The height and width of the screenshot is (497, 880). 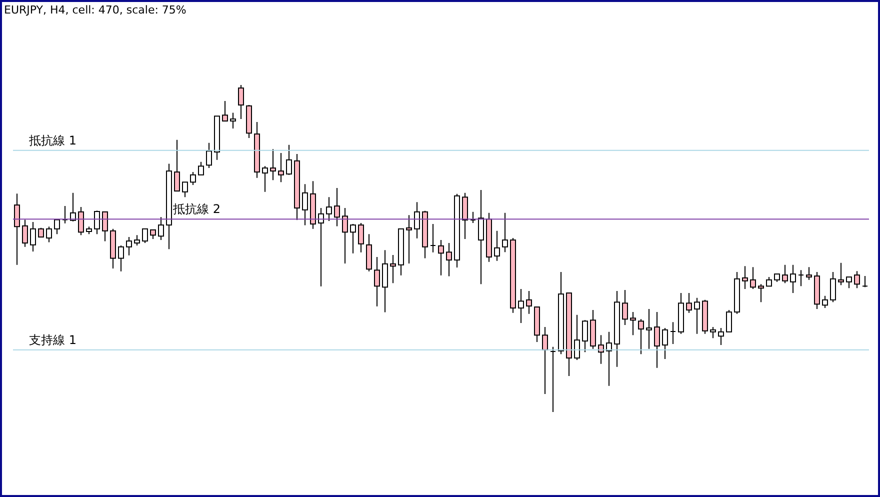 What do you see at coordinates (196, 209) in the screenshot?
I see `ref-line-label: 抵抗線 2` at bounding box center [196, 209].